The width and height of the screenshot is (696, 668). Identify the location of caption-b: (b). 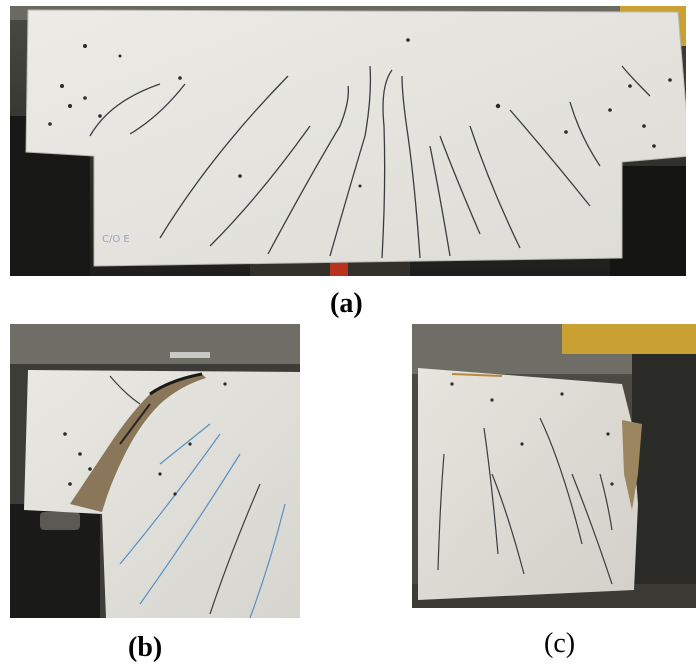
(145, 647).